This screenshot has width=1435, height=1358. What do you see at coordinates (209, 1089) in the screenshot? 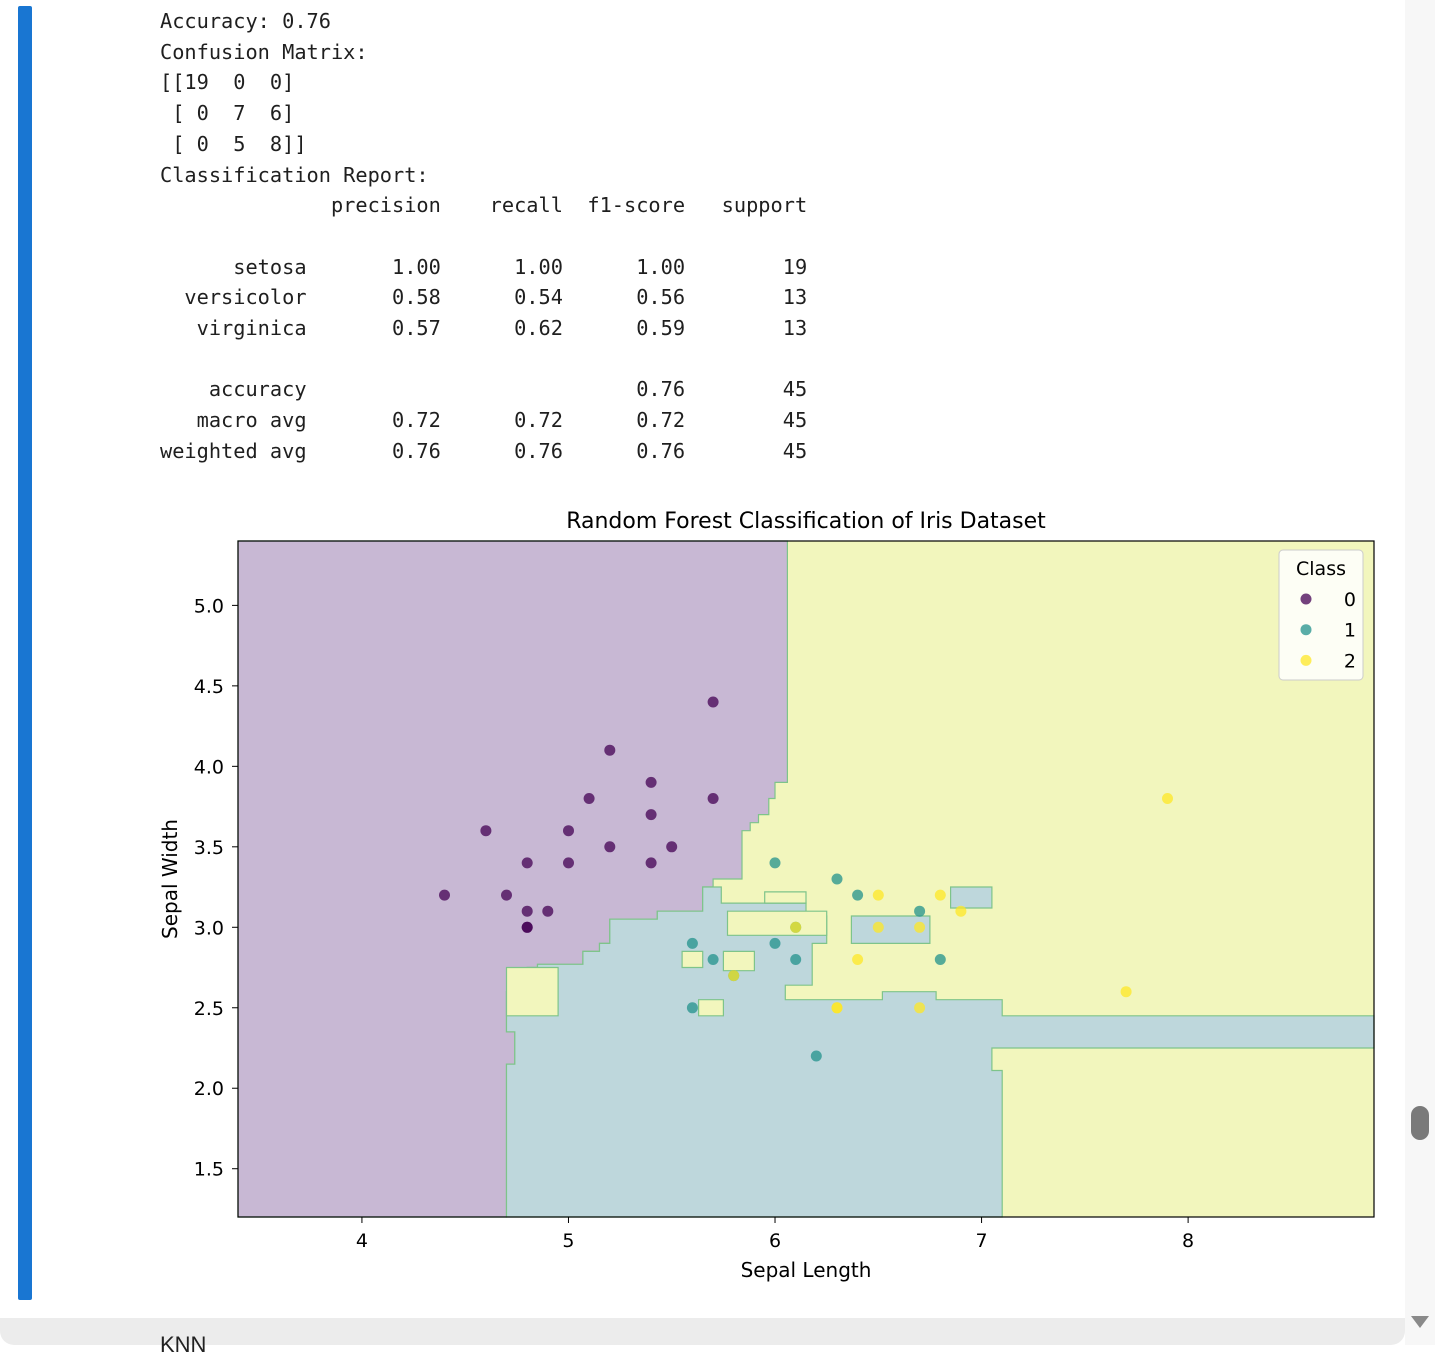
I see `y-tick-label: 2.0` at bounding box center [209, 1089].